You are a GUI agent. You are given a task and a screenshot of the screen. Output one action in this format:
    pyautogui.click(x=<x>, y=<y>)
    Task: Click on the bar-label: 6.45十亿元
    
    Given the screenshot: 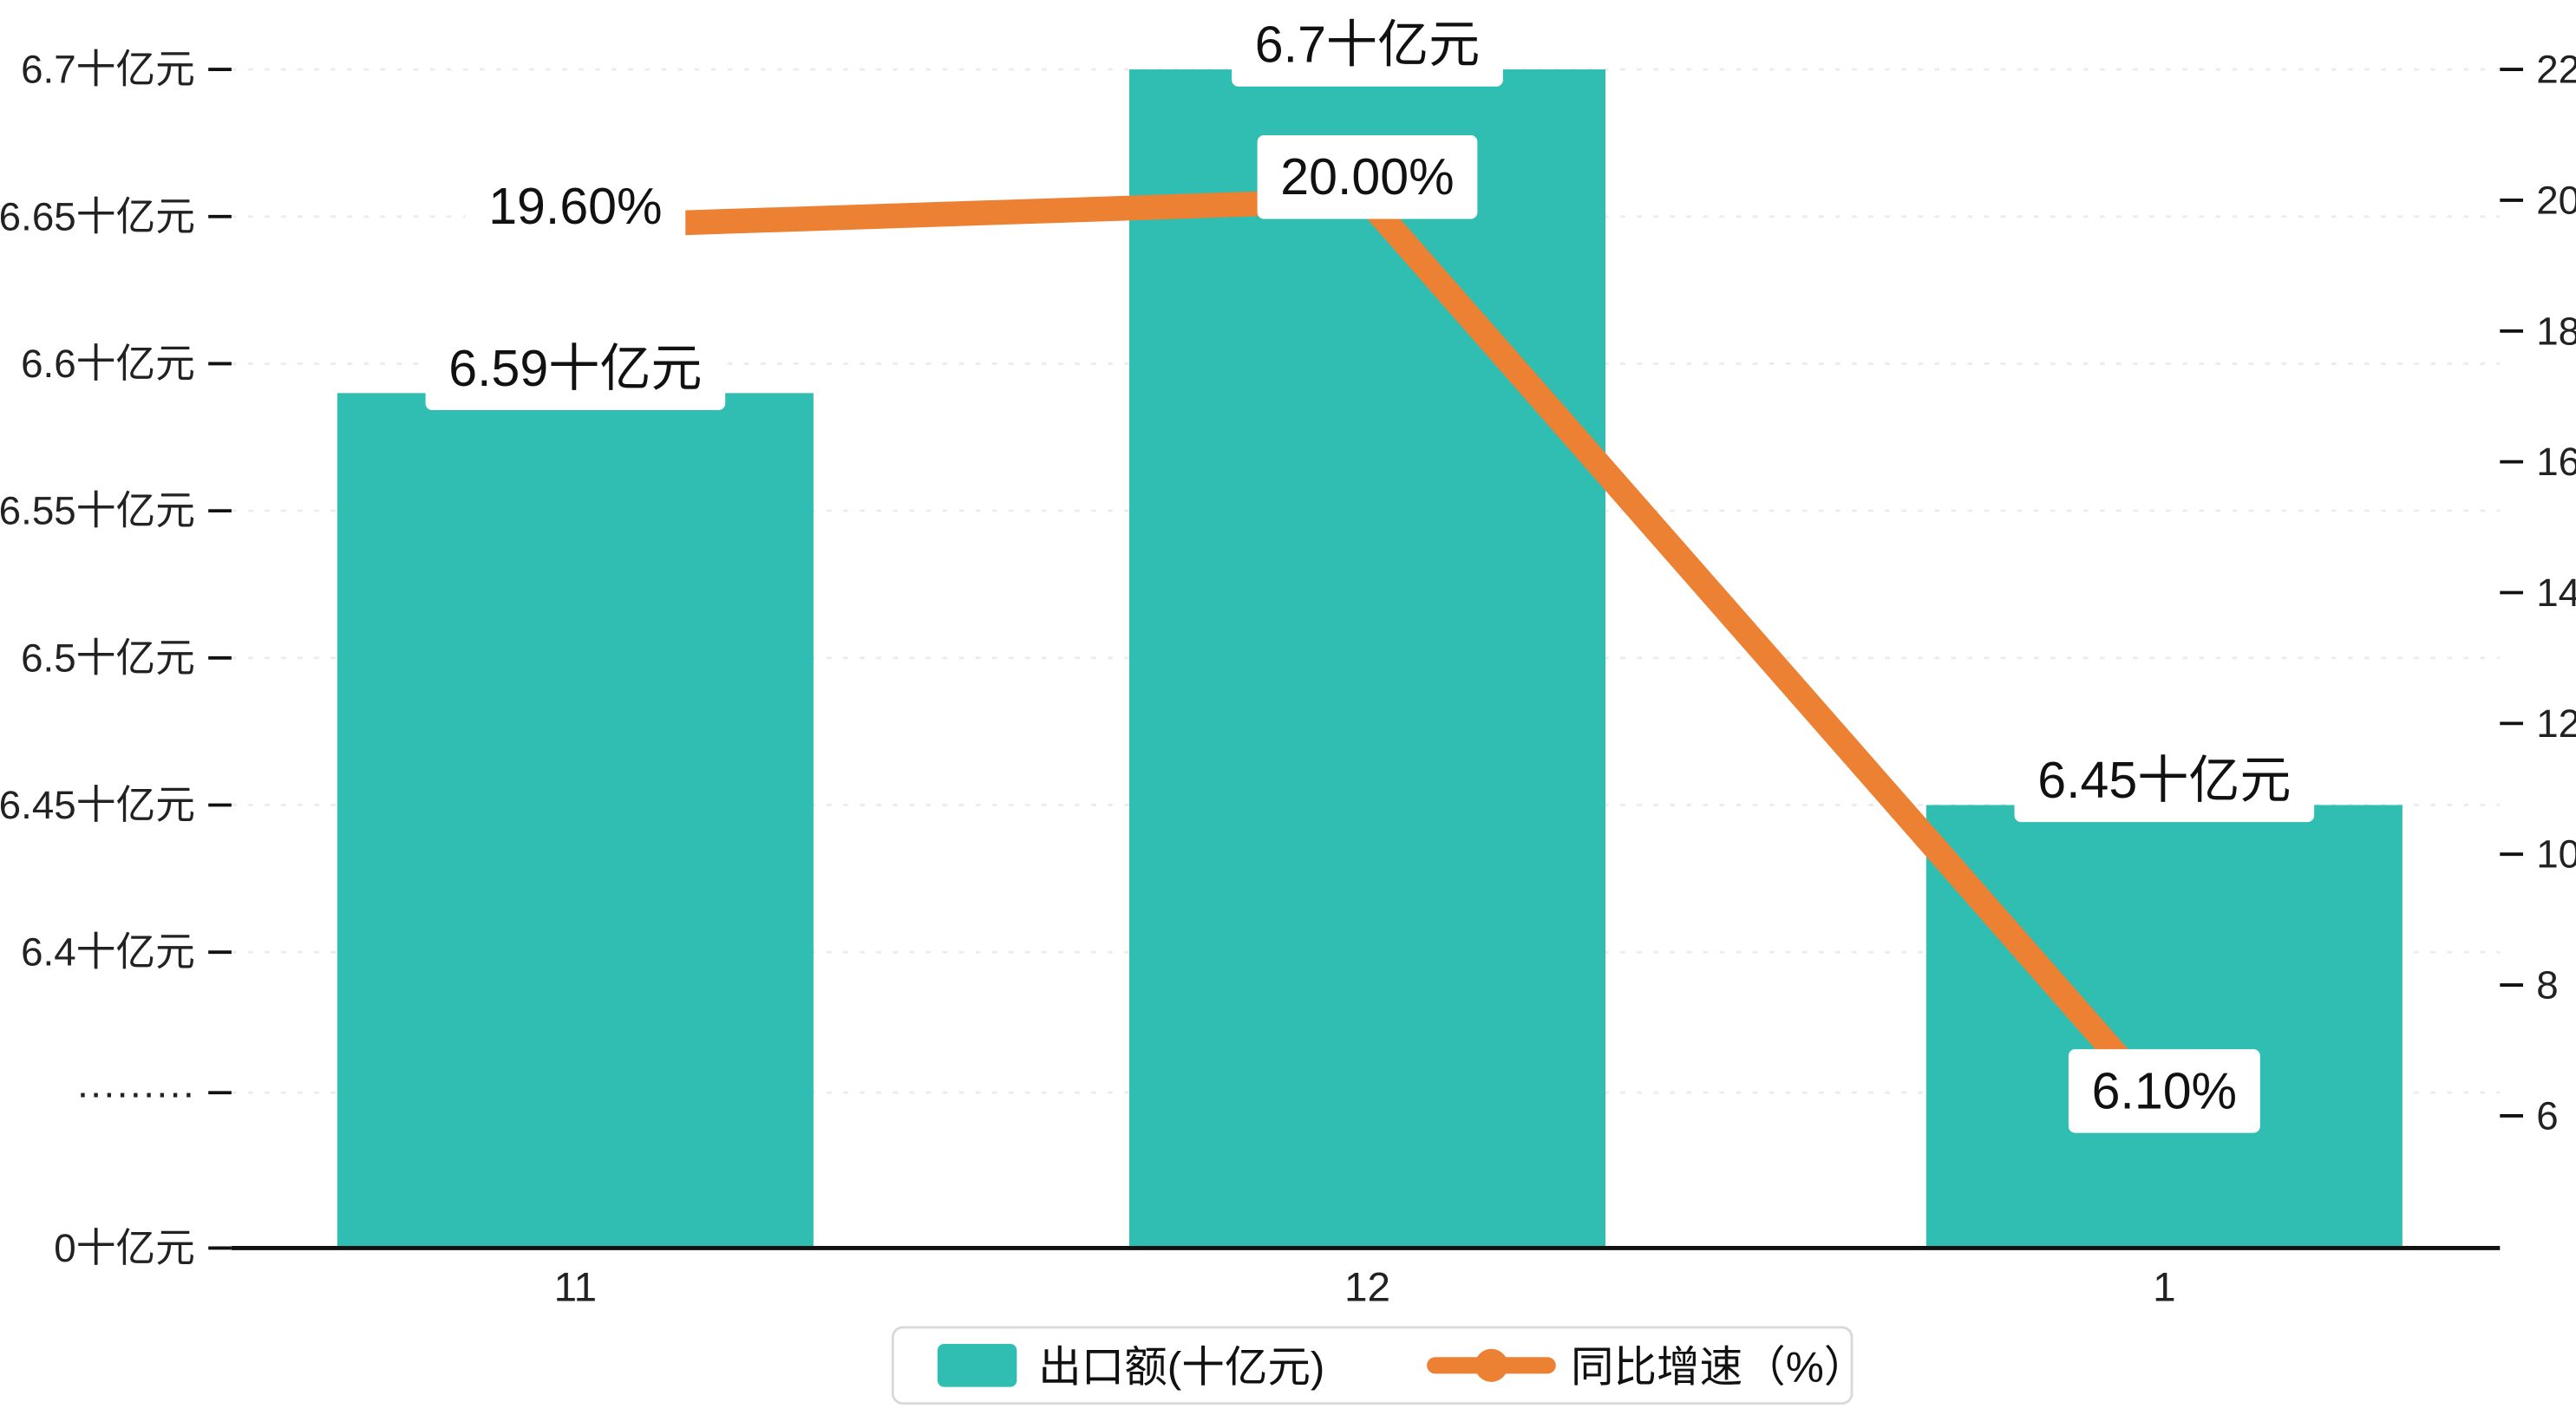 What is the action you would take?
    pyautogui.click(x=2164, y=780)
    